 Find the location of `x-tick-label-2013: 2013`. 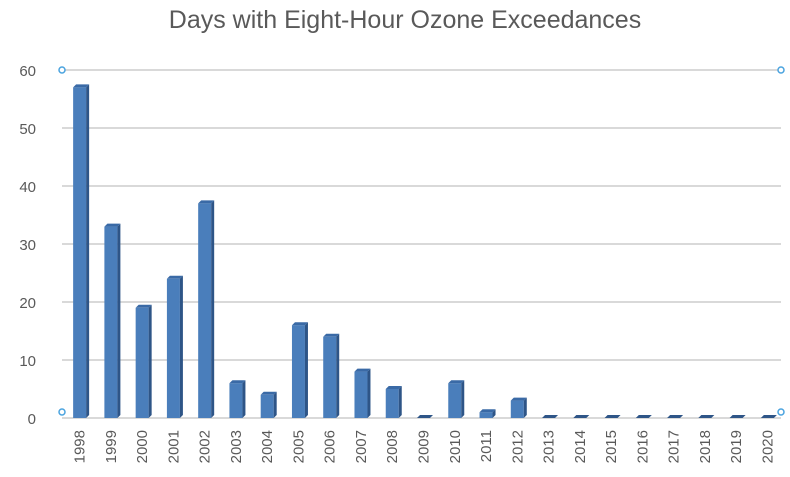

x-tick-label-2013: 2013 is located at coordinates (549, 446).